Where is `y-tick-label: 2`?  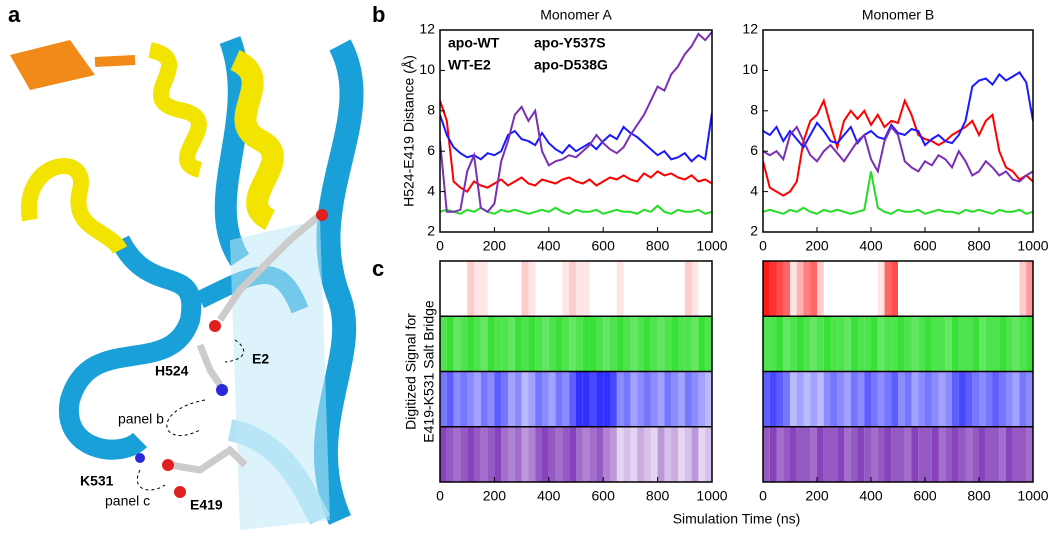
y-tick-label: 2 is located at coordinates (431, 231).